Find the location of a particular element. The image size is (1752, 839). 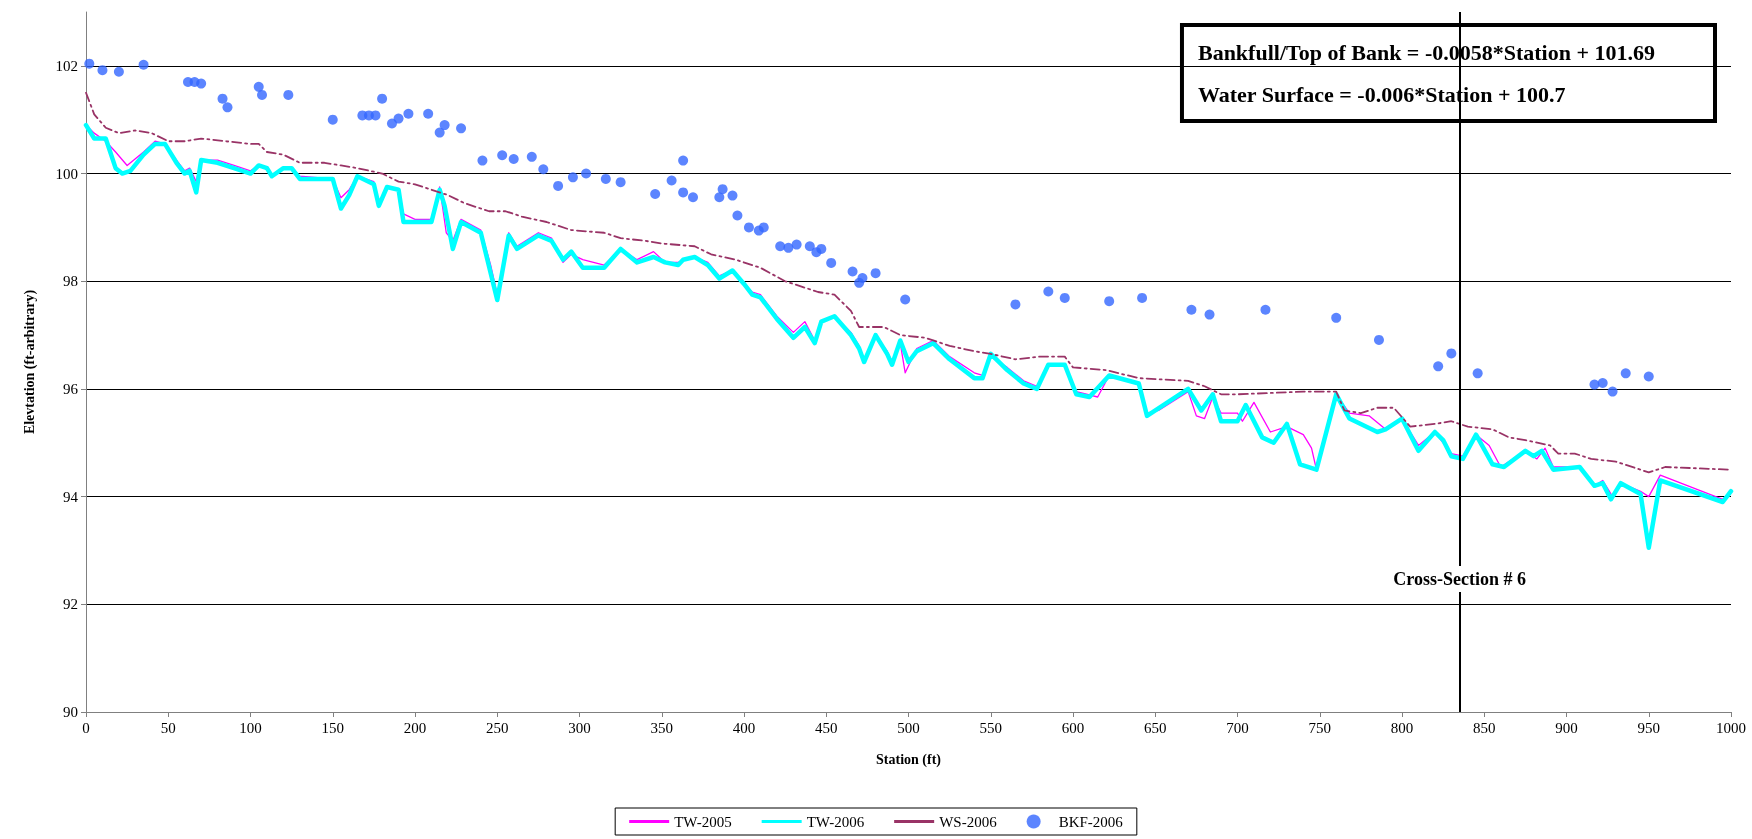

x-tick-label: 150 is located at coordinates (332, 727).